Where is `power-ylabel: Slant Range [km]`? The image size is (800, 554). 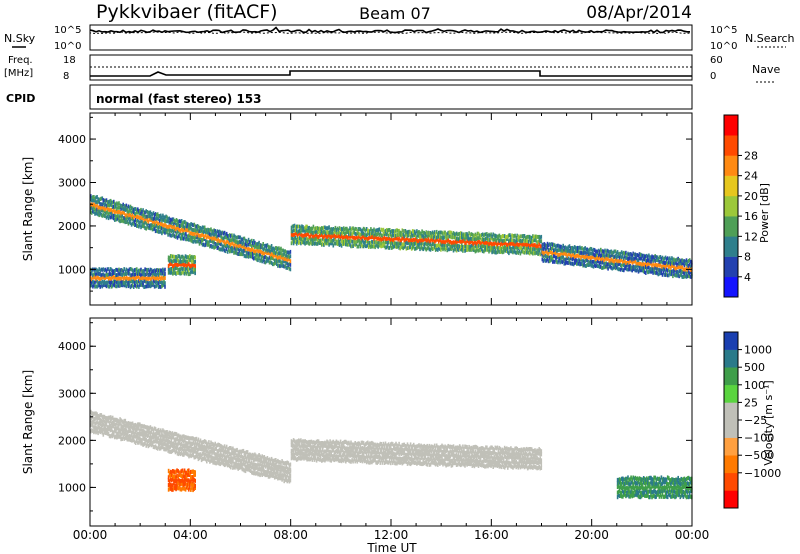
power-ylabel: Slant Range [km] is located at coordinates (28, 209).